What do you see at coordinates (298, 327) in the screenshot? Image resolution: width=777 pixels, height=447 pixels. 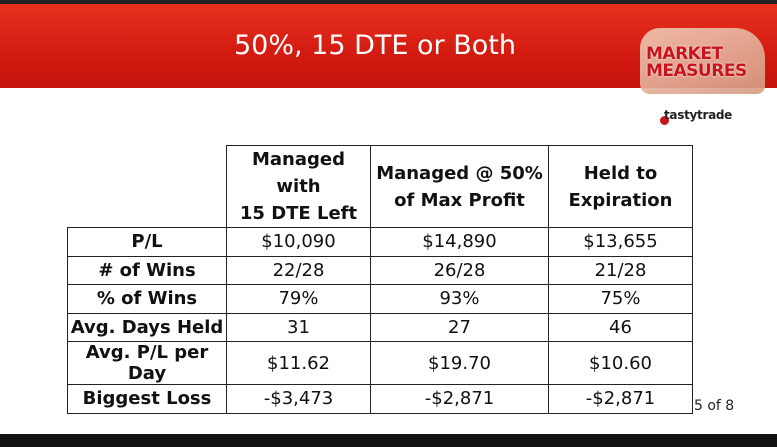 I see `cell: 31` at bounding box center [298, 327].